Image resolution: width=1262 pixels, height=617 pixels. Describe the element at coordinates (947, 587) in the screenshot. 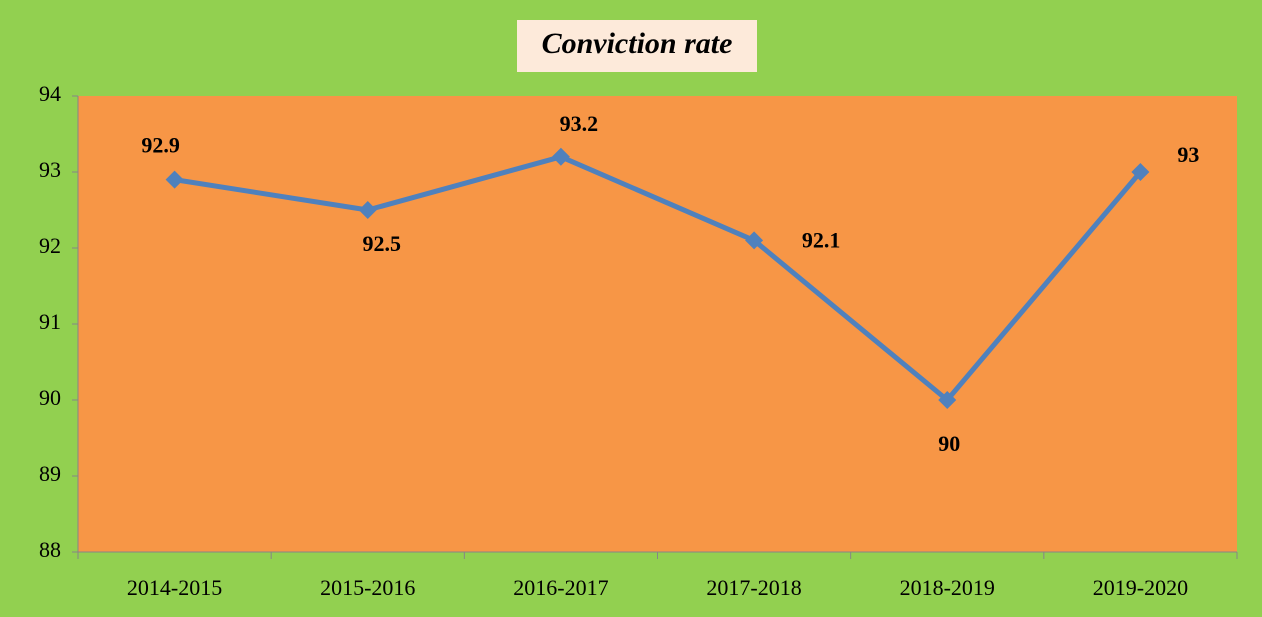

I see `x-tick-label: 2018-2019` at that location.